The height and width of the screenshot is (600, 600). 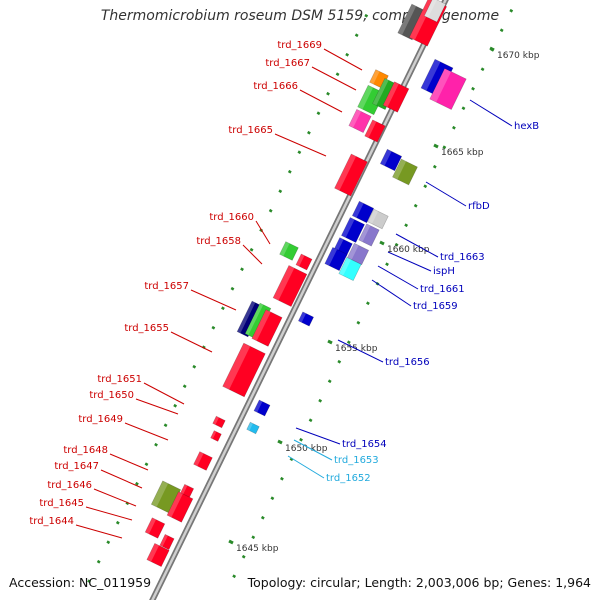 What do you see at coordinates (51, 521) in the screenshot?
I see `gene-label-left: trd_1644` at bounding box center [51, 521].